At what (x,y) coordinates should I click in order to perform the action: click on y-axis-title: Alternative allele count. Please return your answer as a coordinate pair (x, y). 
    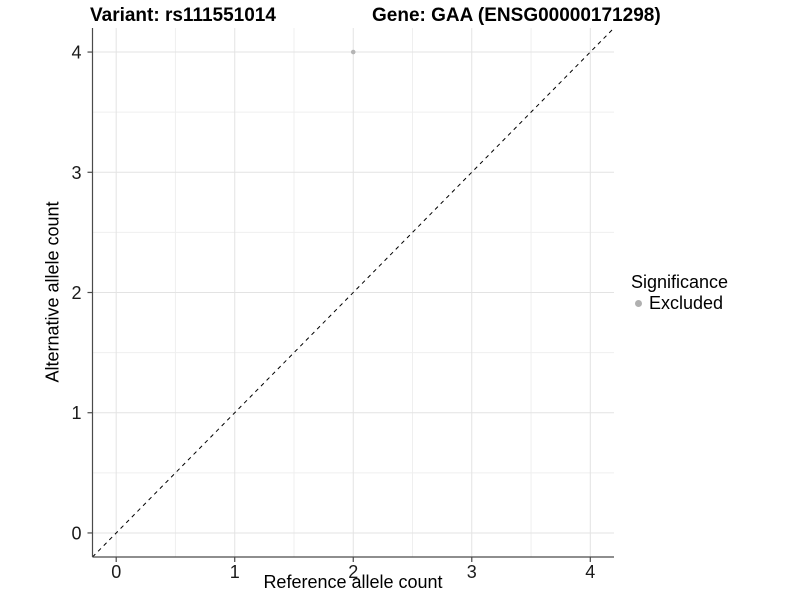
    Looking at the image, I should click on (52, 292).